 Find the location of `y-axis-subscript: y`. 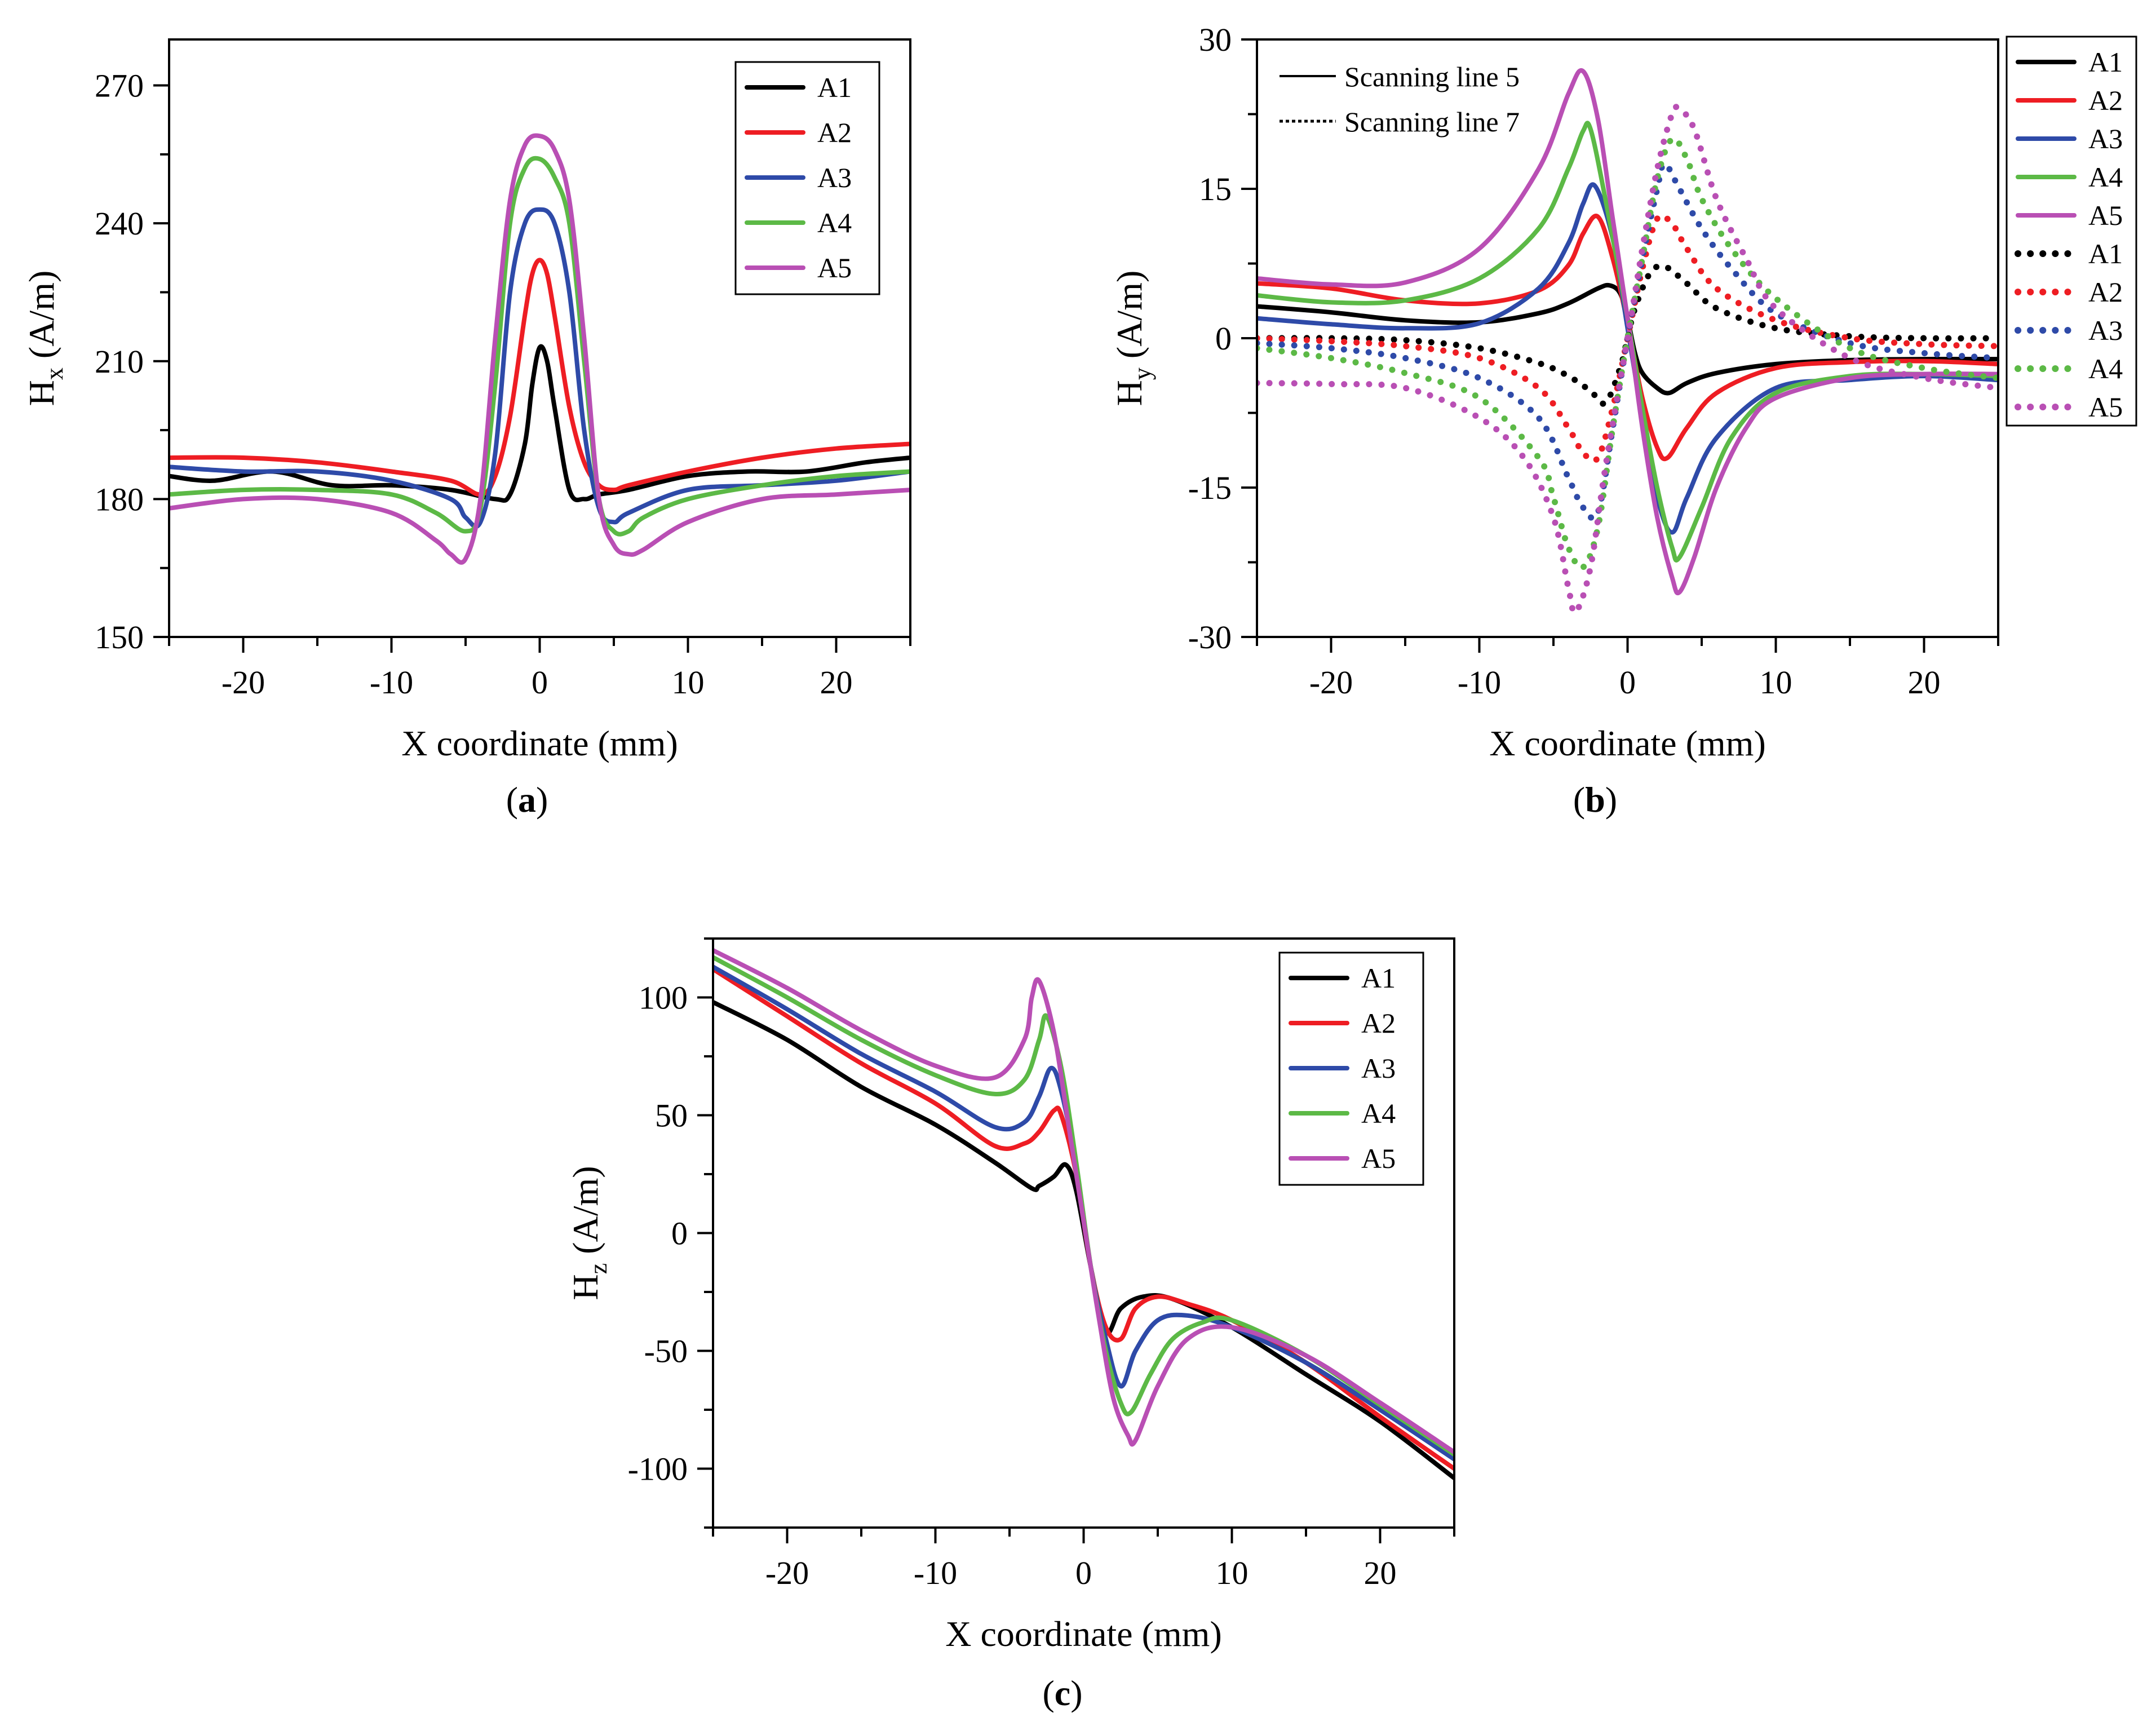

y-axis-subscript: y is located at coordinates (1142, 374).